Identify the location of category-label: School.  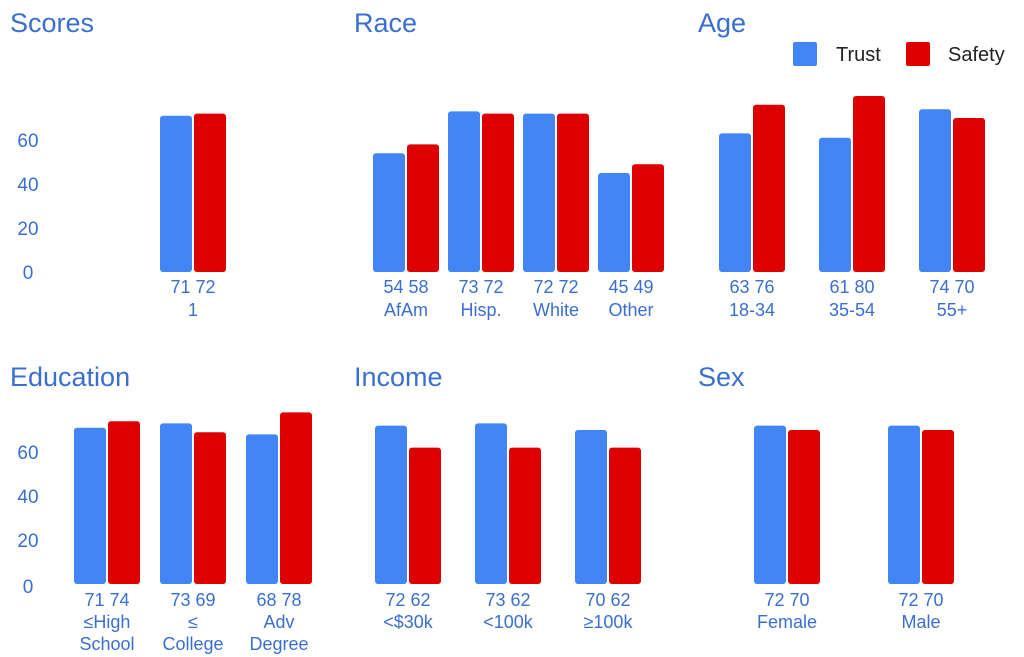
(106, 644).